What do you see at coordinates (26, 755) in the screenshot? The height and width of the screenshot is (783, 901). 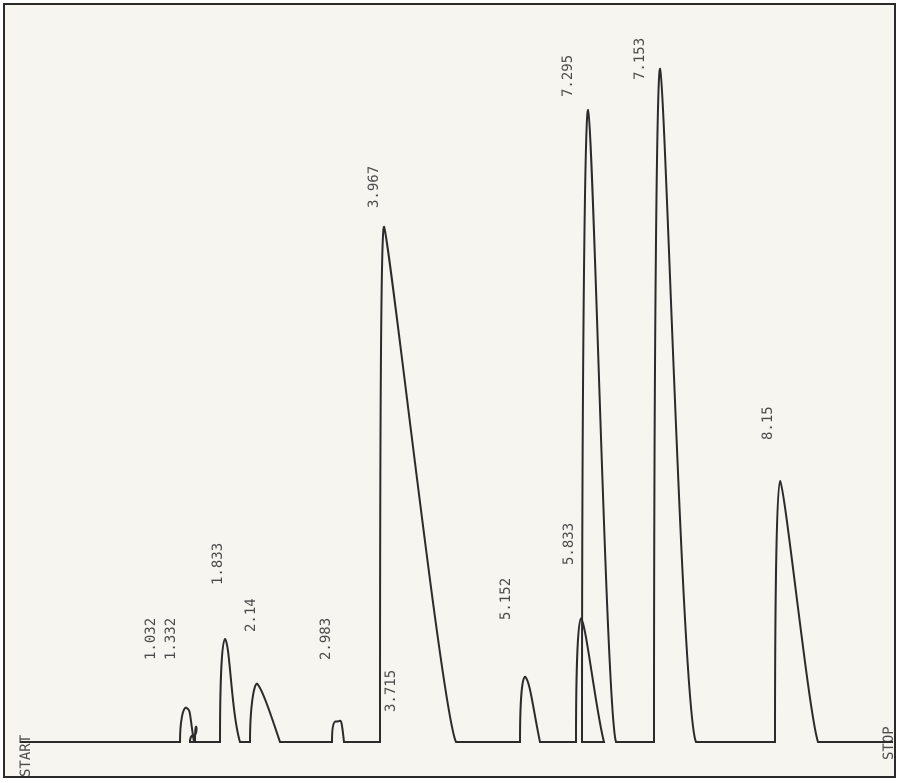 I see `start-label: START` at bounding box center [26, 755].